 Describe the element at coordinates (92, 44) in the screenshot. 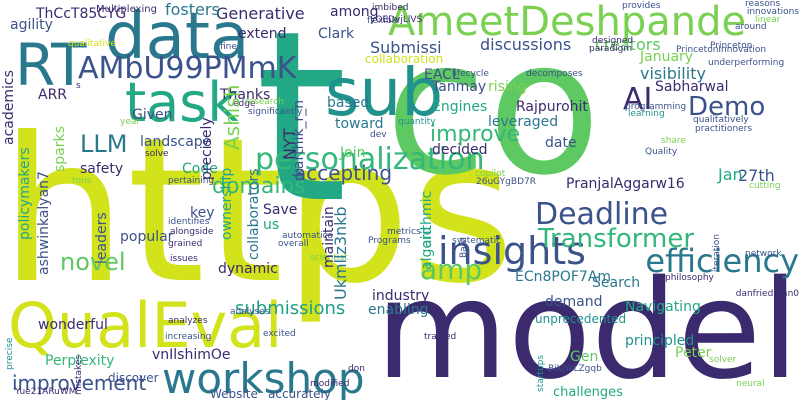

I see `word-fine: qualitative` at that location.